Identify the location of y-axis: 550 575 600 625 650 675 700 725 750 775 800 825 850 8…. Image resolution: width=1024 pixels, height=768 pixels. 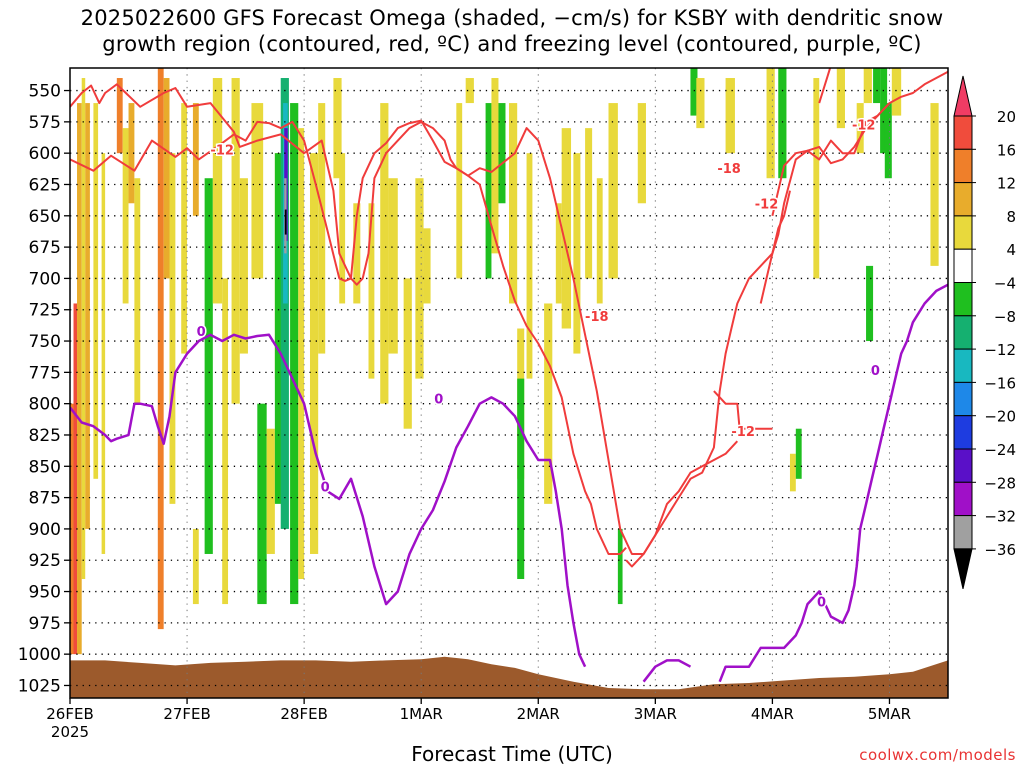
(44, 389).